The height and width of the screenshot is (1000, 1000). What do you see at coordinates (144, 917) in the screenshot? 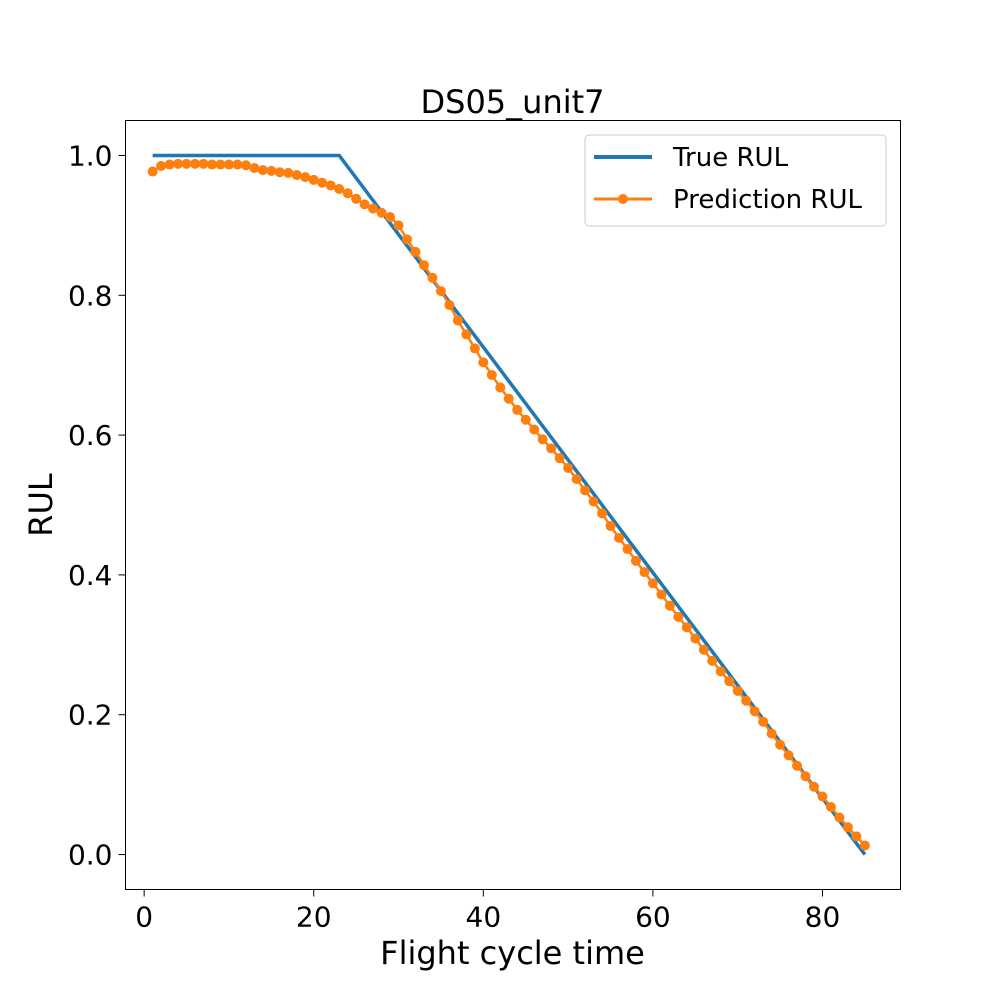
I see `x-tick-label: 0` at bounding box center [144, 917].